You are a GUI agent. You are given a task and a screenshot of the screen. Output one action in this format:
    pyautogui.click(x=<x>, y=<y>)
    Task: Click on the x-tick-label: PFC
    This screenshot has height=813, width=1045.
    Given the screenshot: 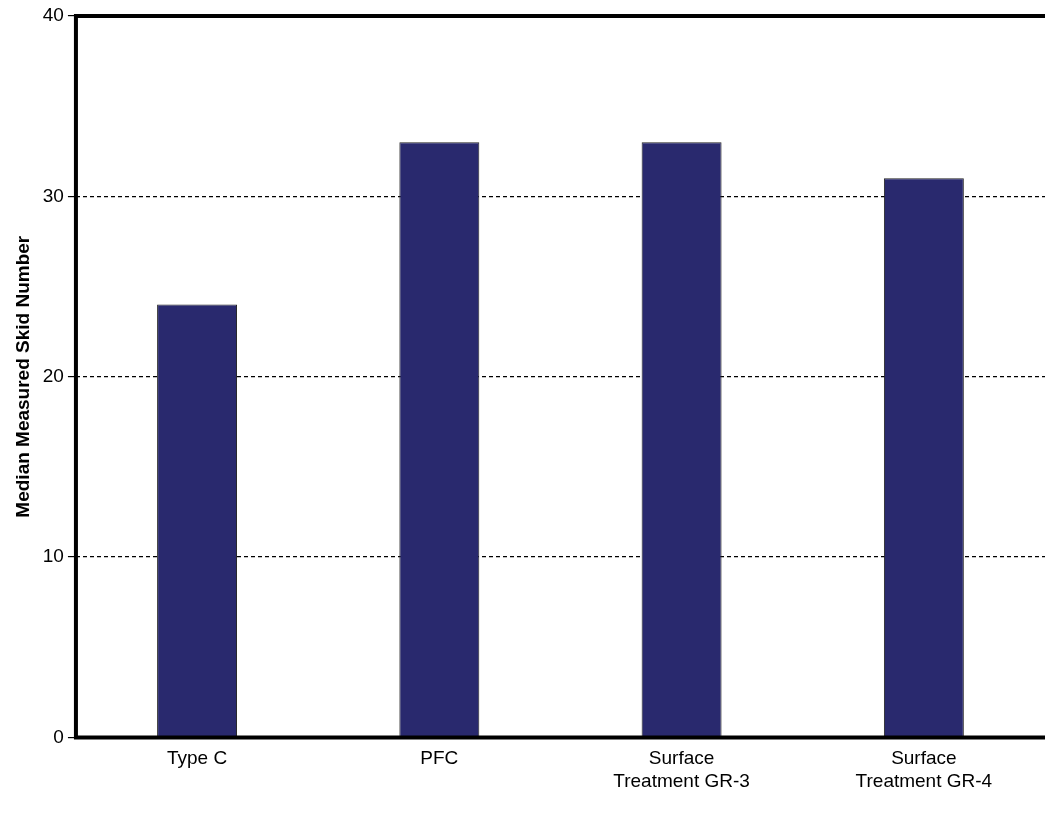 What is the action you would take?
    pyautogui.click(x=439, y=758)
    